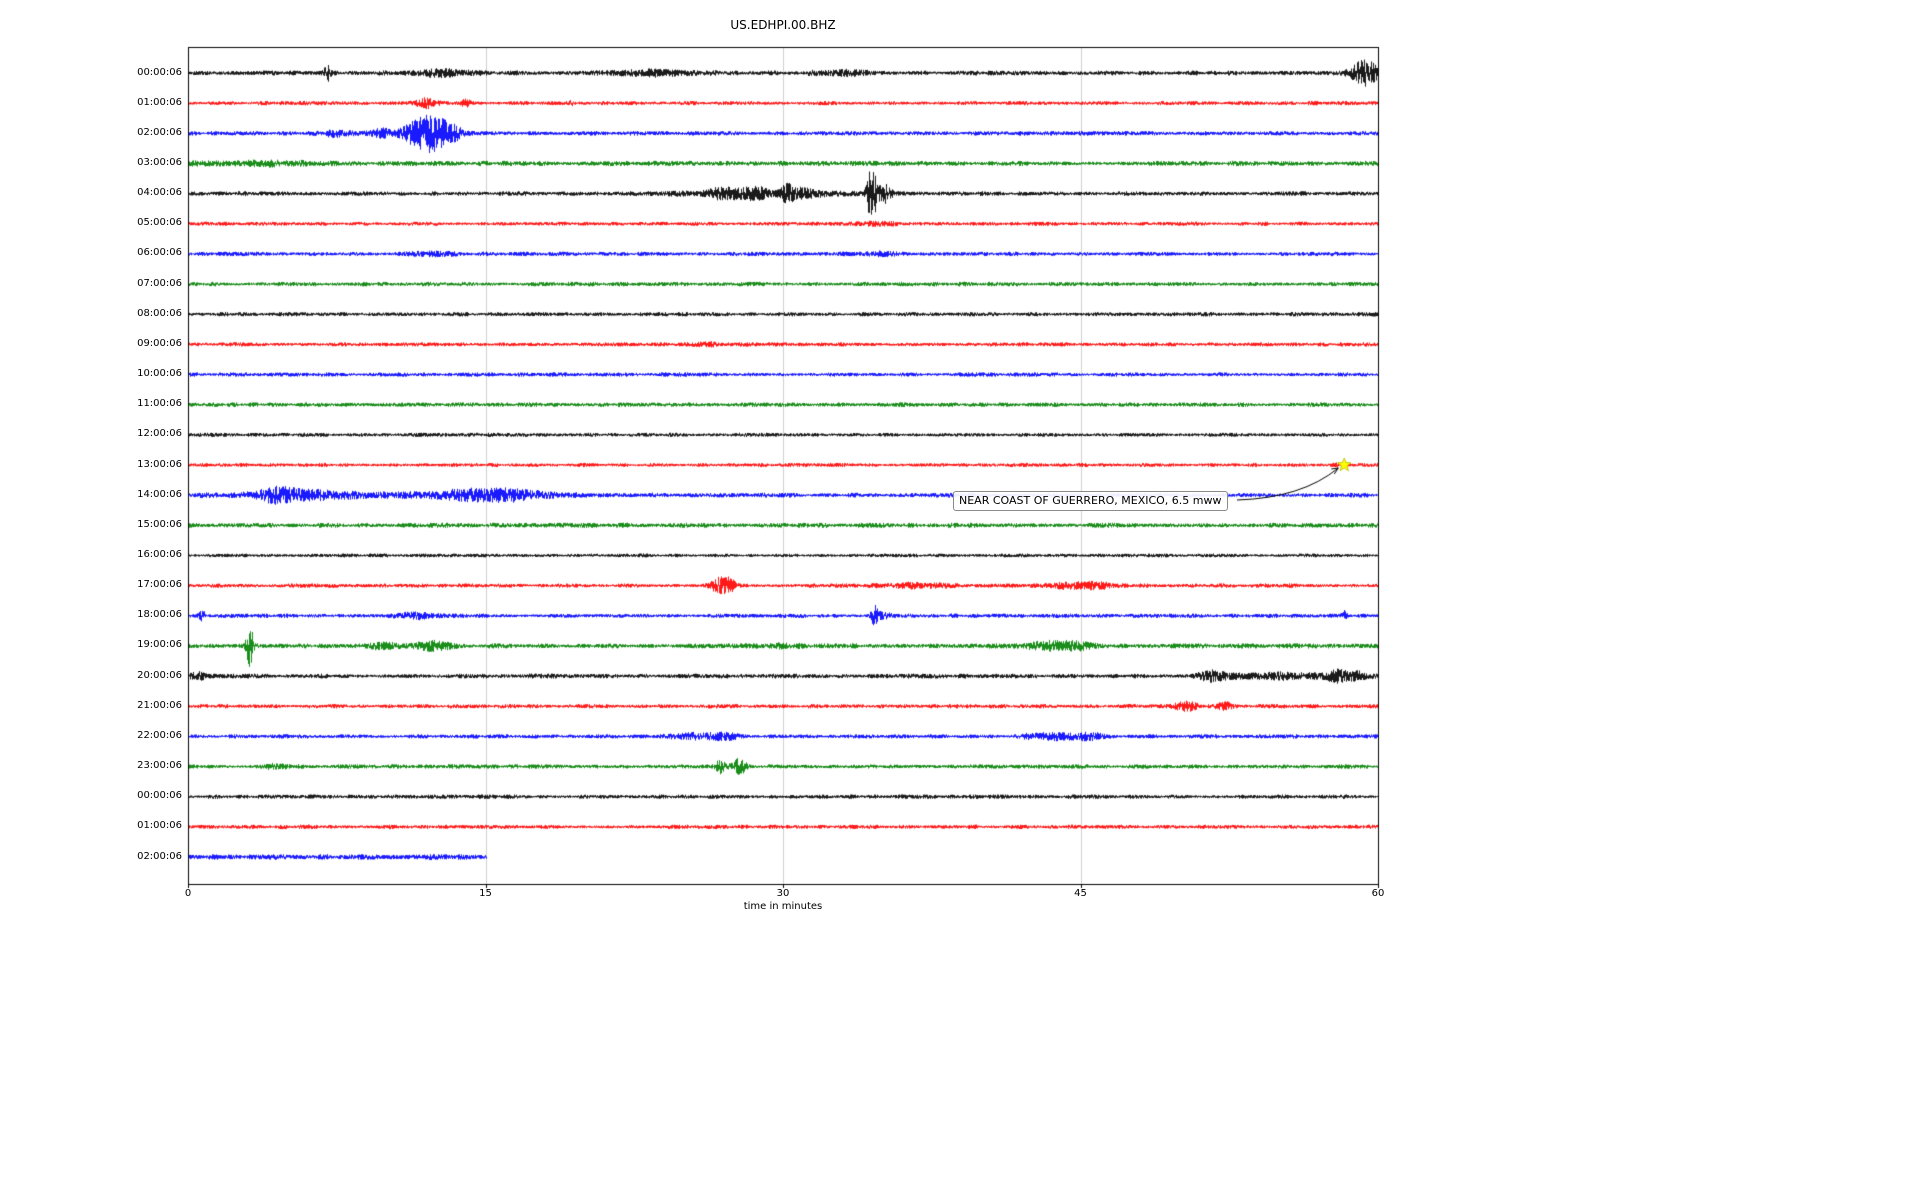 This screenshot has height=1200, width=1920. I want to click on chart-title: US.EDHPI.00.BHZ, so click(783, 25).